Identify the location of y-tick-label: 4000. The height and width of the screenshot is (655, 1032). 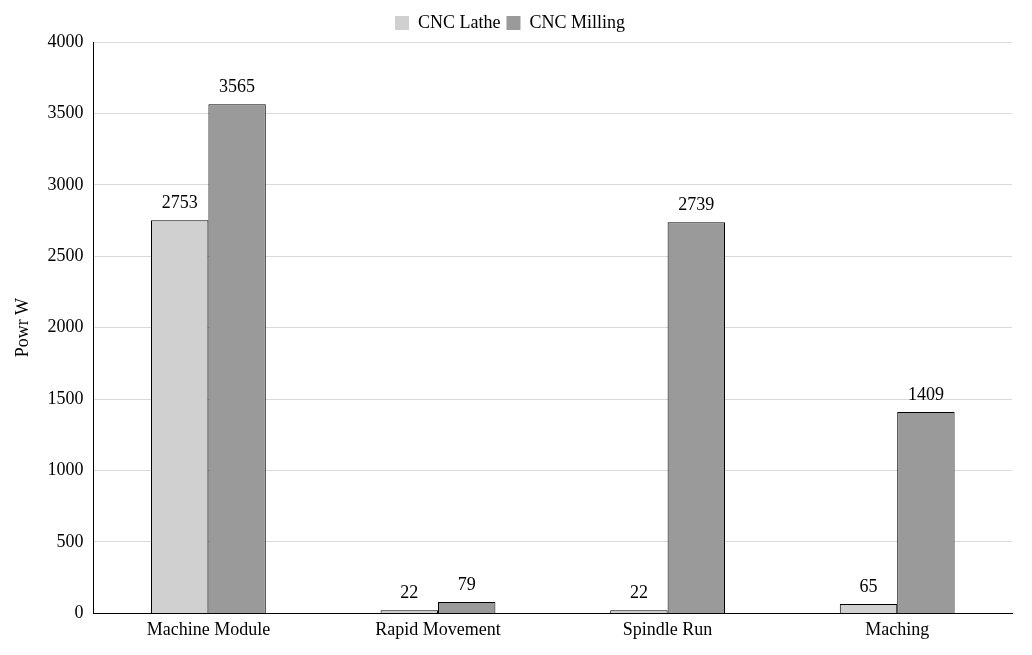
(65, 40).